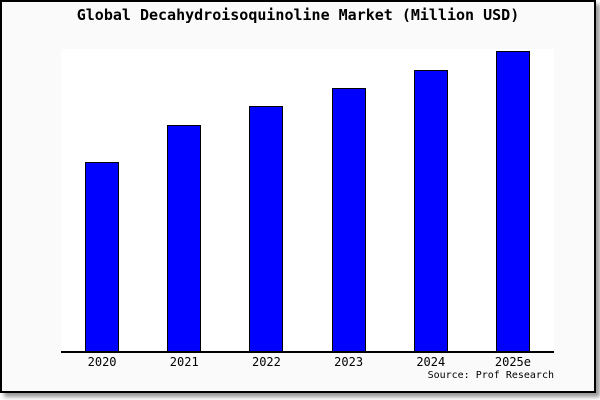  What do you see at coordinates (307, 362) in the screenshot?
I see `x-axis-tick-labels: 2020 2021 2022 2023 2024 2025e` at bounding box center [307, 362].